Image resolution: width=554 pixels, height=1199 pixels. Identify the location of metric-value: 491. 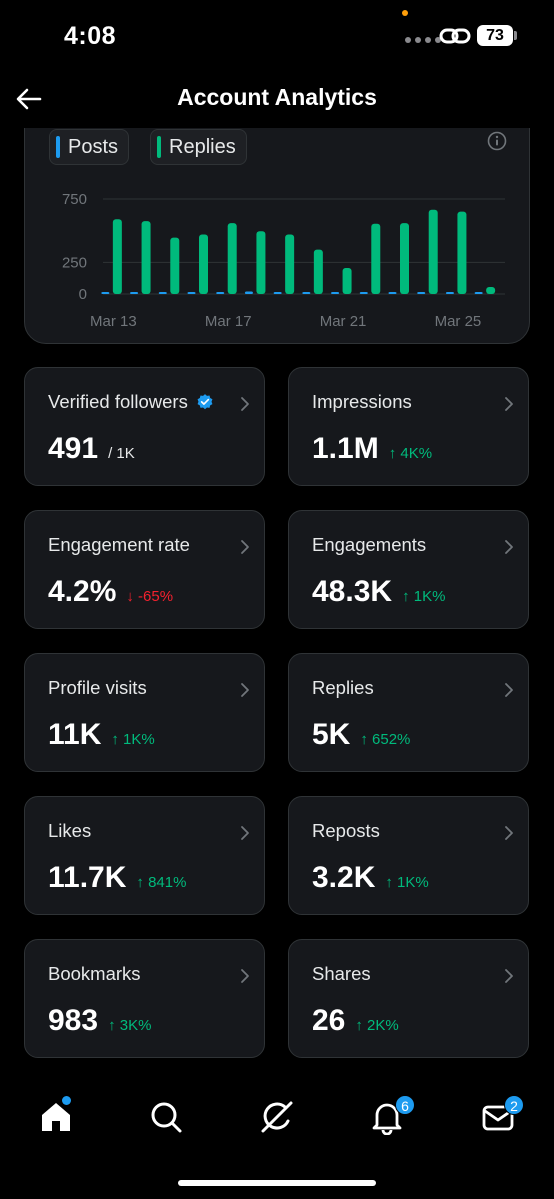
(73, 448).